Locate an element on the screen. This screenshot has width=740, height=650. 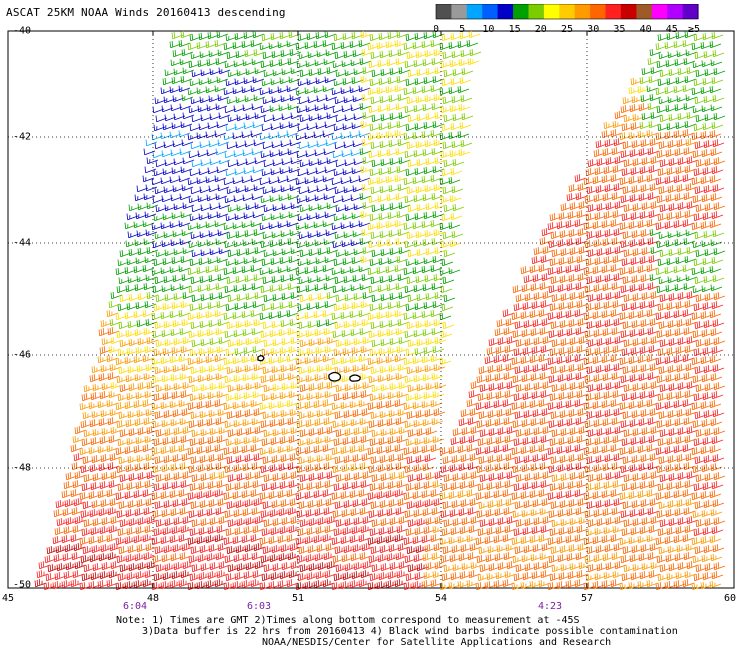
island-outline is located at coordinates (335, 376).